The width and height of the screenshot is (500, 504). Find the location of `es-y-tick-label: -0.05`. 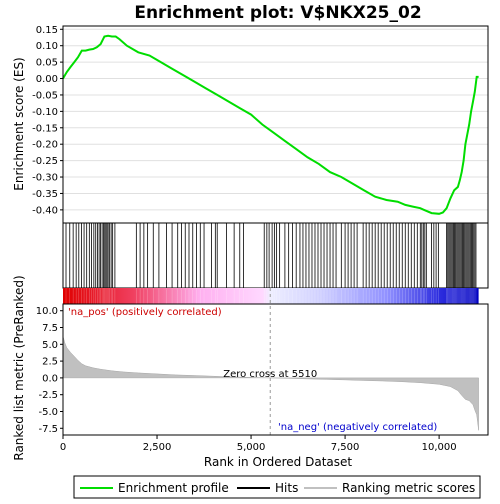

es-y-tick-label: -0.05 is located at coordinates (45, 95).